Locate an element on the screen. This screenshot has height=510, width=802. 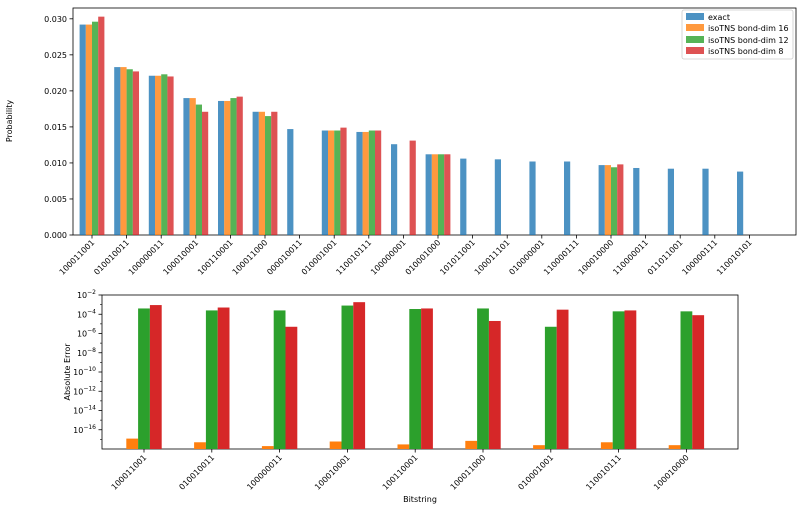
top-x-tick-label: 000010011 is located at coordinates (284, 257).